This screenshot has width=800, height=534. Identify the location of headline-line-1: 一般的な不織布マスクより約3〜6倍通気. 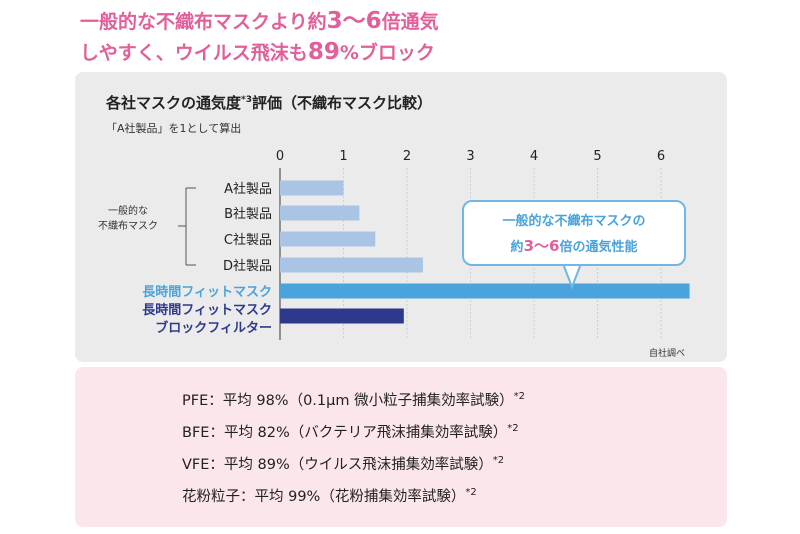
(259, 21).